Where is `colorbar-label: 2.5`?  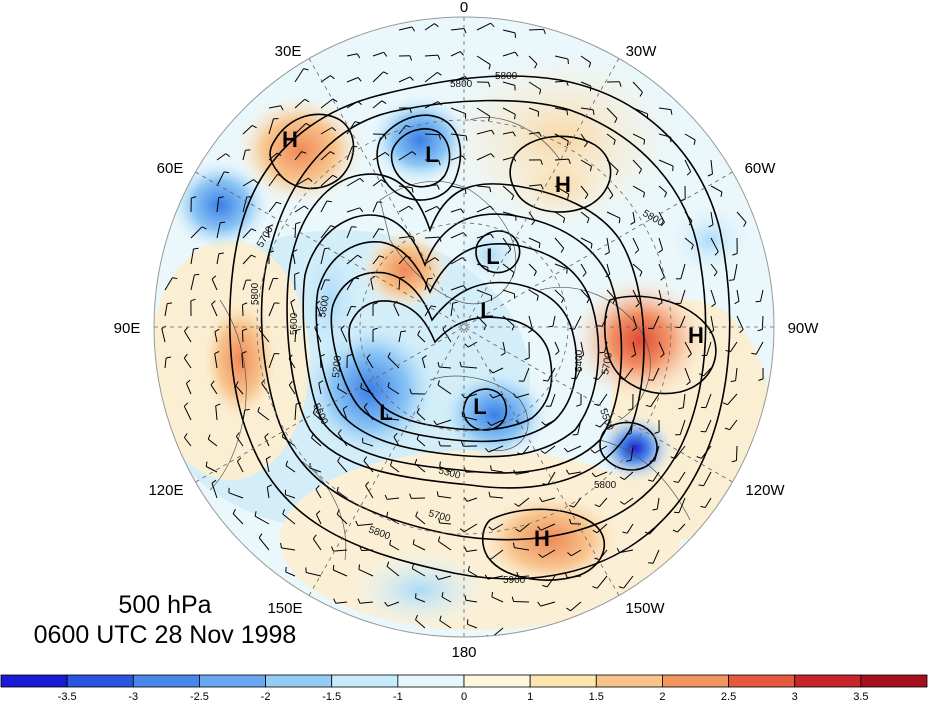 colorbar-label: 2.5 is located at coordinates (728, 696).